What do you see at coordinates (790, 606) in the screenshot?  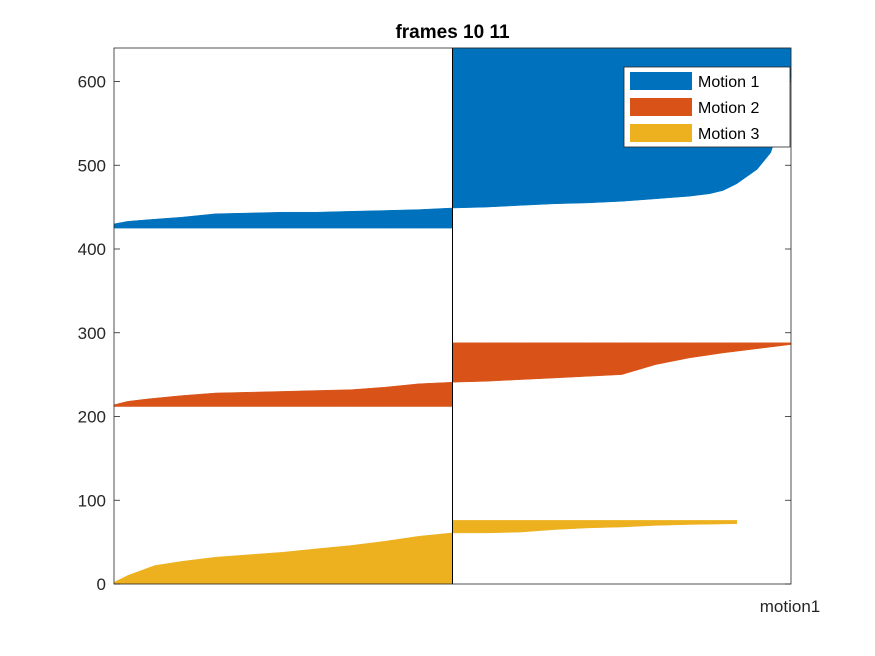 I see `x-axis-label: motion1` at bounding box center [790, 606].